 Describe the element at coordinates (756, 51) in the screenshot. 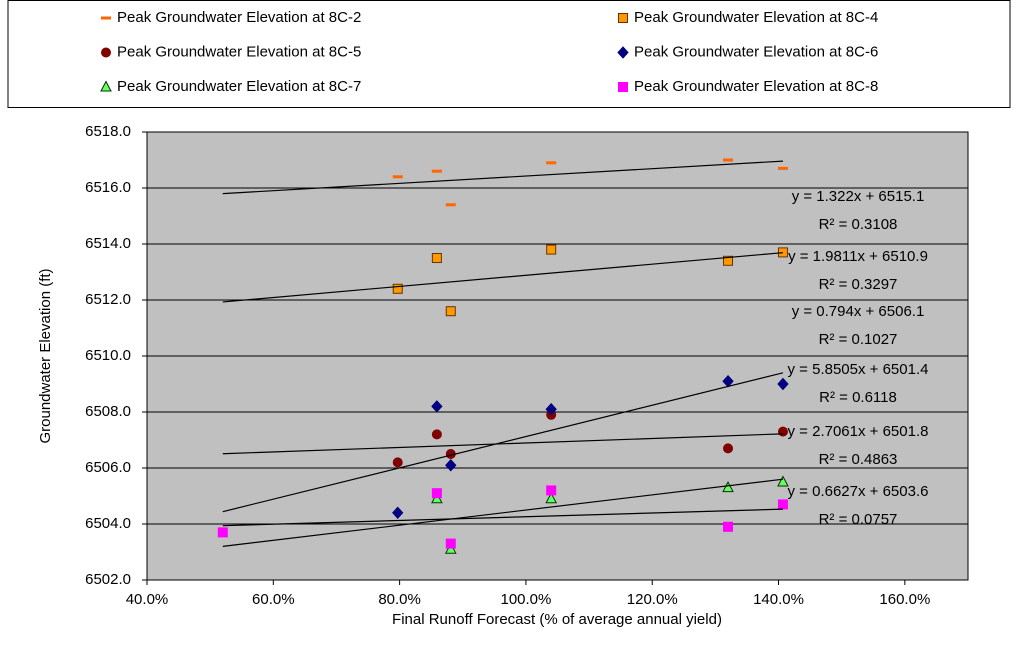

I see `legend-label: Peak Groundwater Elevation at 8C-6` at that location.